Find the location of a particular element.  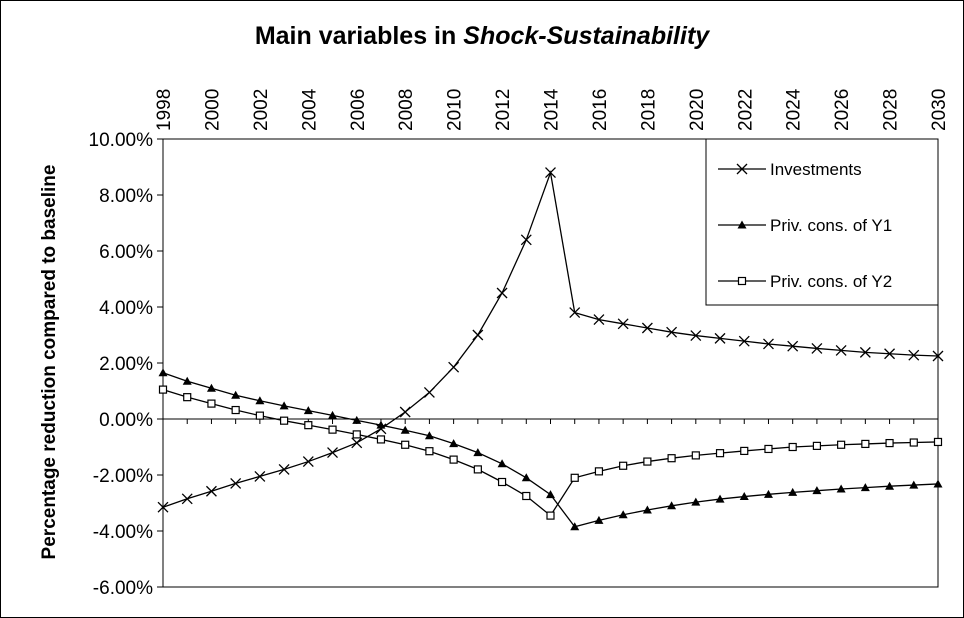

y-tick-label: 8.00% is located at coordinates (126, 196).